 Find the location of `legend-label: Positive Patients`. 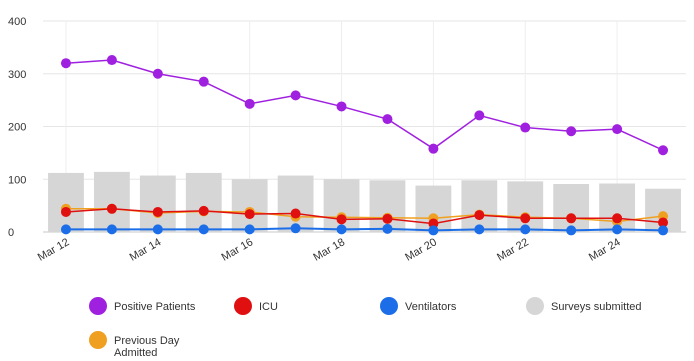

legend-label: Positive Patients is located at coordinates (155, 307).